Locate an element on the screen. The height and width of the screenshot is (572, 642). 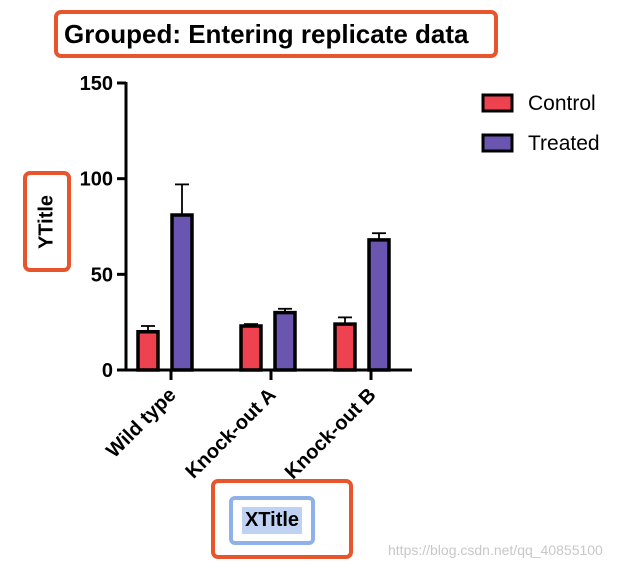
x-tick-label: Knock-out A is located at coordinates (230, 433).